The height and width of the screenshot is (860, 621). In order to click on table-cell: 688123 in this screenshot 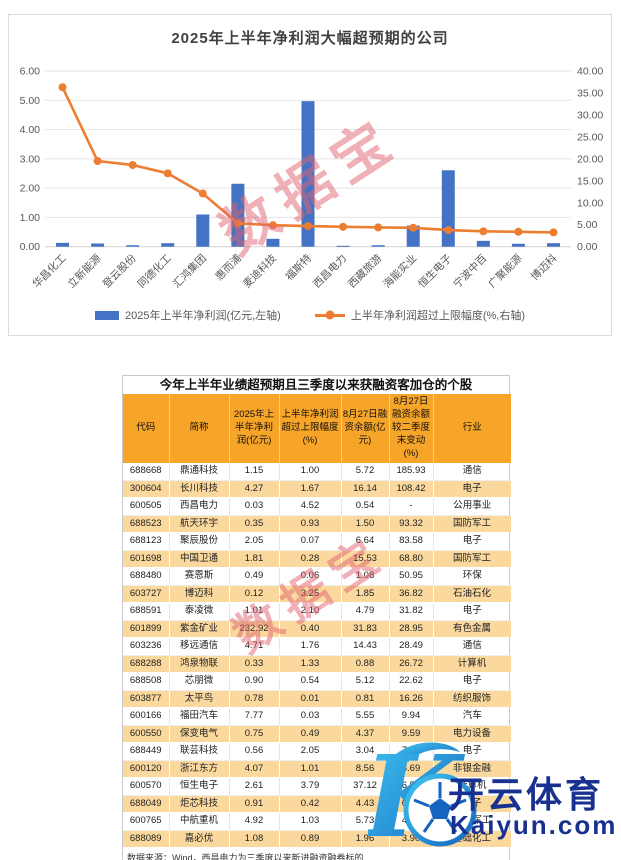, I will do `click(146, 541)`.